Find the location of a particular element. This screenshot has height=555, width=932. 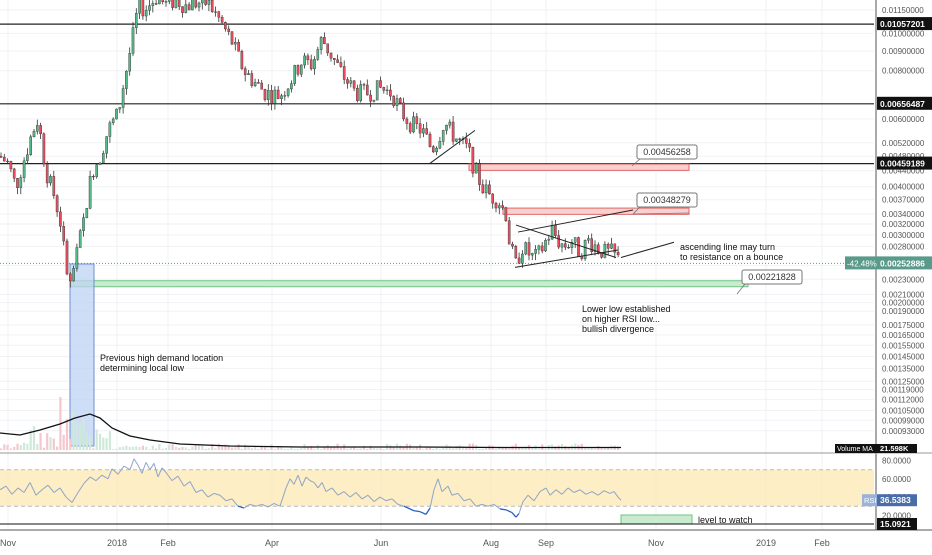

price-tick-label: 0.00210000 is located at coordinates (903, 294).